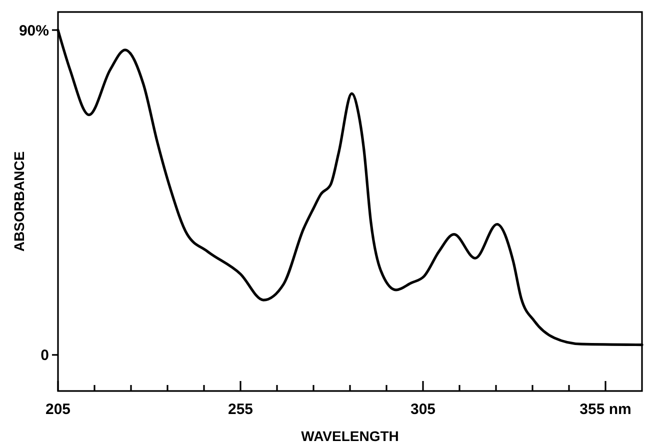 This screenshot has height=445, width=653. Describe the element at coordinates (241, 409) in the screenshot. I see `x-tick-label: 255` at that location.